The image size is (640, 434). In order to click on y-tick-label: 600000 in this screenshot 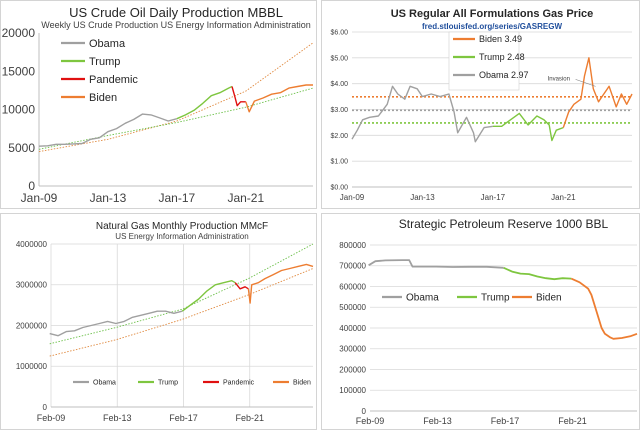, I will do `click(352, 286)`.